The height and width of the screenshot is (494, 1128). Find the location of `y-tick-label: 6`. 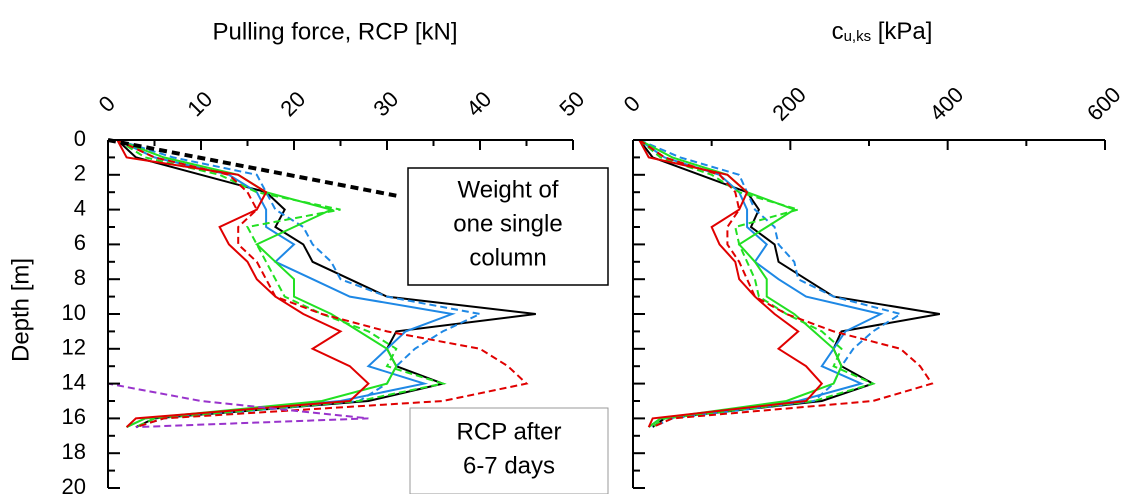

y-tick-label: 6 is located at coordinates (80, 242).